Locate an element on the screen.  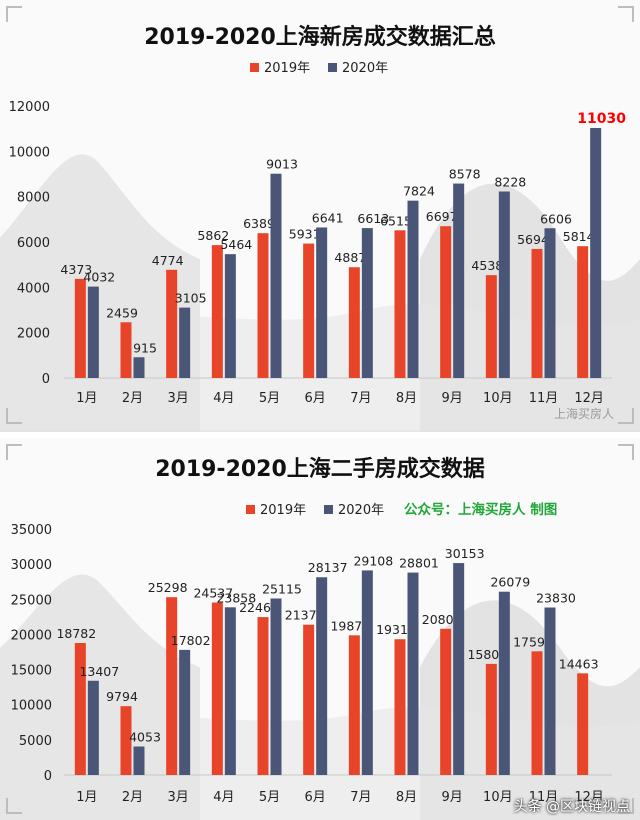
y-tick-label: 30000 is located at coordinates (31, 565).